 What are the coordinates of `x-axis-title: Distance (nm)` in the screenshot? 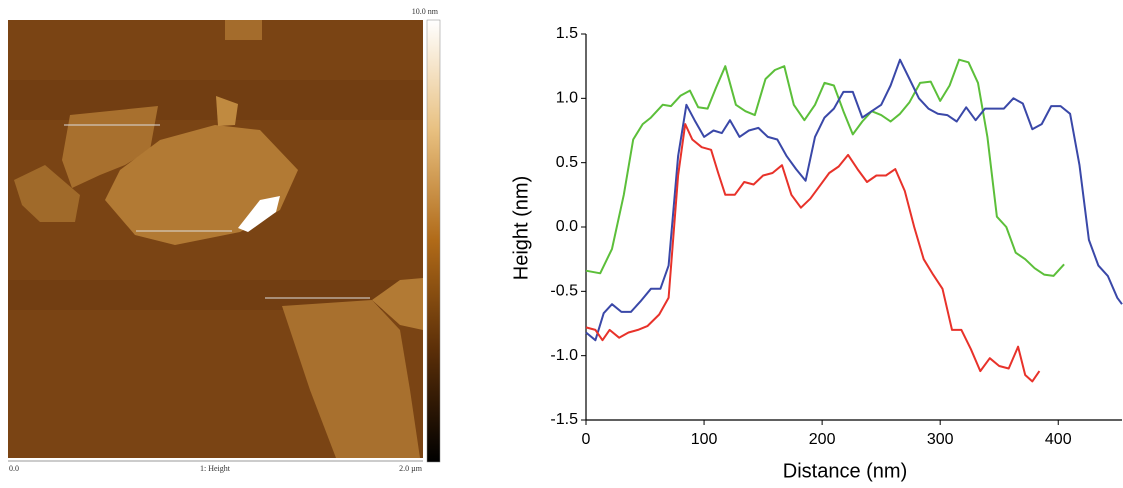 It's located at (845, 471).